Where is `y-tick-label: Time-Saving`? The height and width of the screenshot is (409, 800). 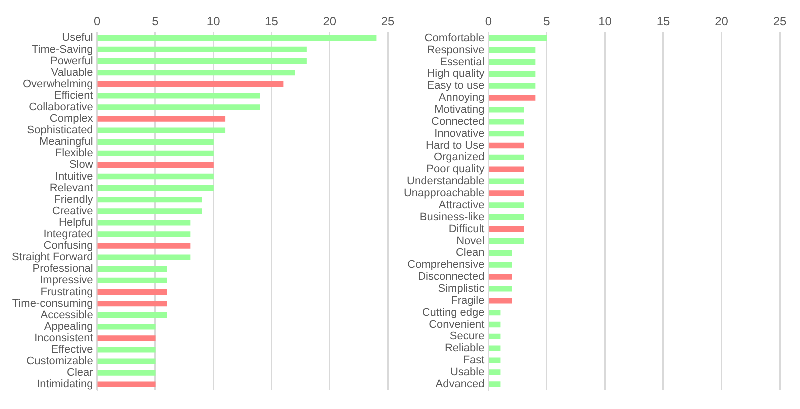
y-tick-label: Time-Saving is located at coordinates (63, 50).